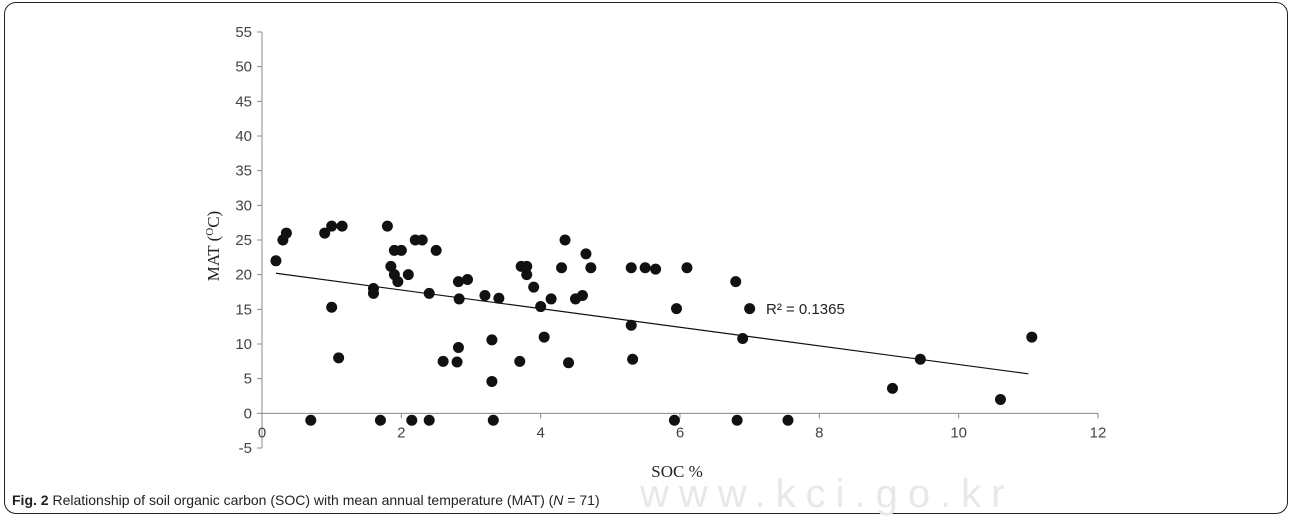 The image size is (1292, 522). What do you see at coordinates (243, 32) in the screenshot?
I see `y-tick-label: 55` at bounding box center [243, 32].